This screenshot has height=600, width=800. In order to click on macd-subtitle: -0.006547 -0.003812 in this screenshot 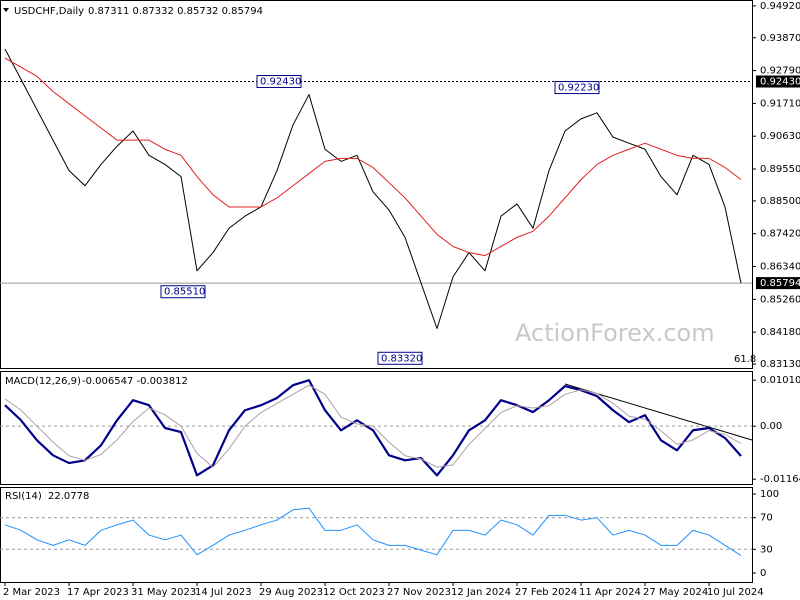, I will do `click(135, 381)`.